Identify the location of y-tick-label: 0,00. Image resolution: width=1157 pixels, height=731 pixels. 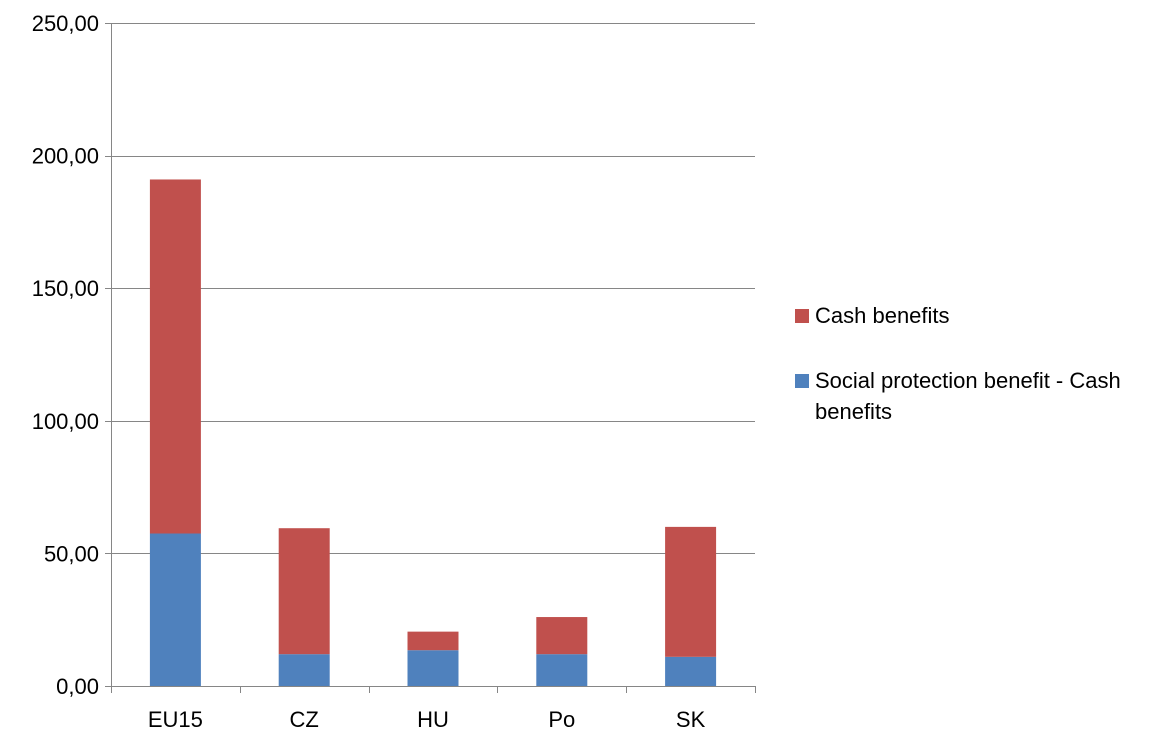
(77, 686).